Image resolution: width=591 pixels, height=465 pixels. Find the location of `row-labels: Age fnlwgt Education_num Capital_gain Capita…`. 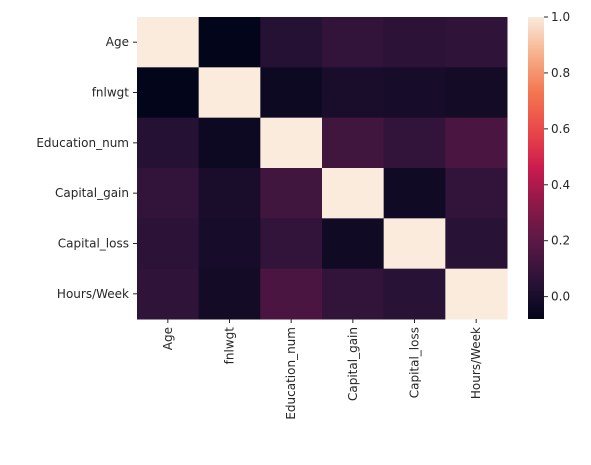

row-labels: Age fnlwgt Education_num Capital_gain Capita… is located at coordinates (86, 168).